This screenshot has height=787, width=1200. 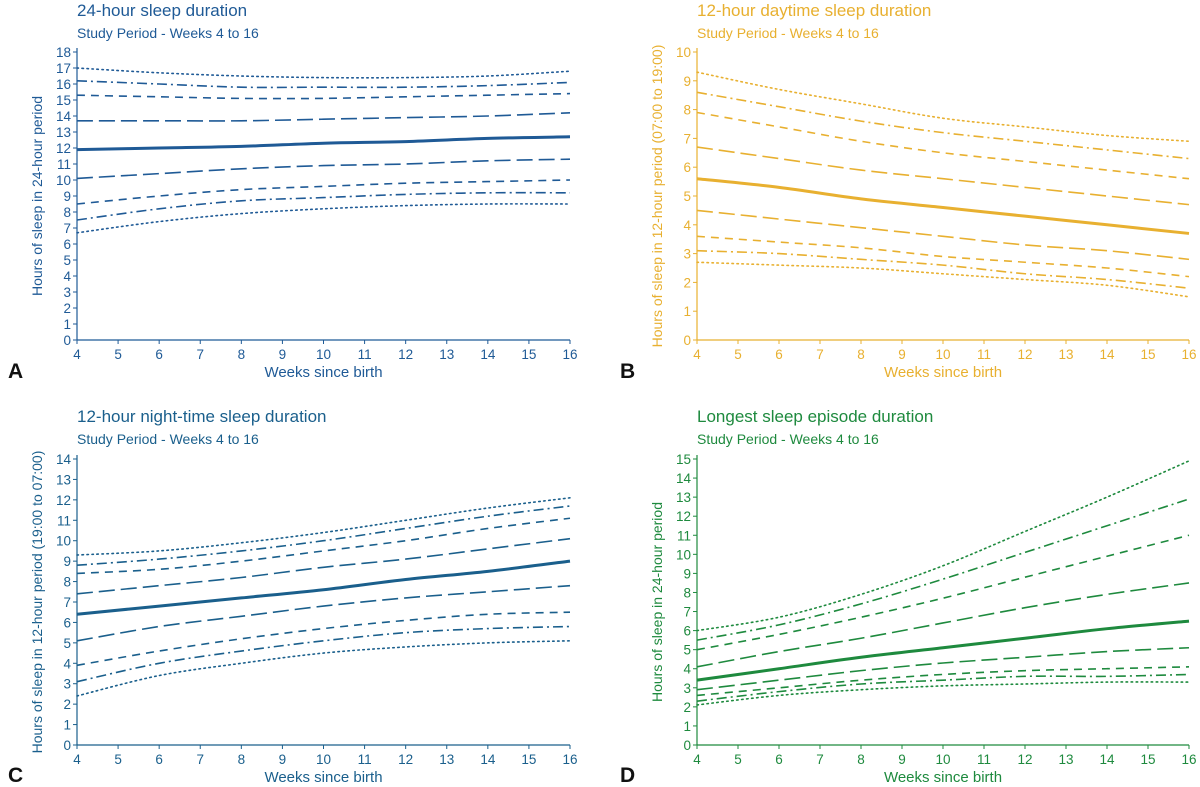 I want to click on x-tick-label: 15, so click(x=528, y=354).